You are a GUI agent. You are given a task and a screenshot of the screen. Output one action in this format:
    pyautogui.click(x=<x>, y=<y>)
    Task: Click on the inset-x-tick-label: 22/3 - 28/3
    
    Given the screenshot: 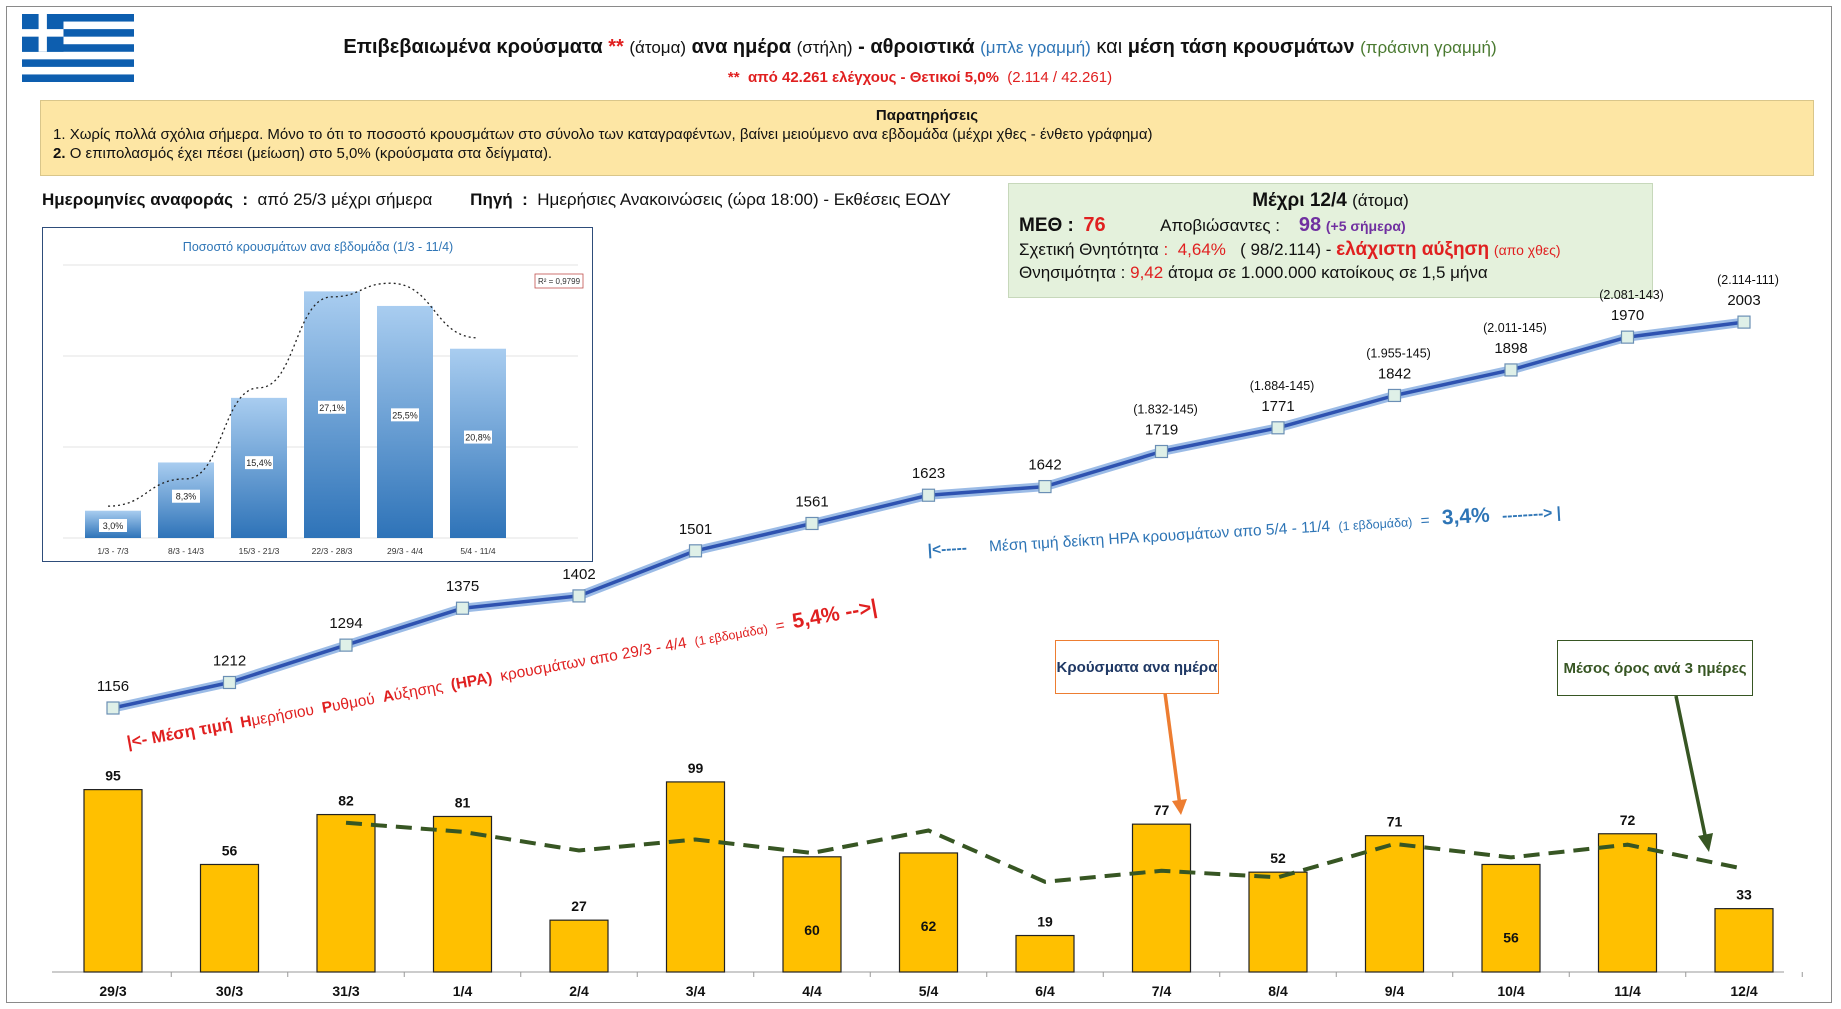 What is the action you would take?
    pyautogui.click(x=332, y=551)
    